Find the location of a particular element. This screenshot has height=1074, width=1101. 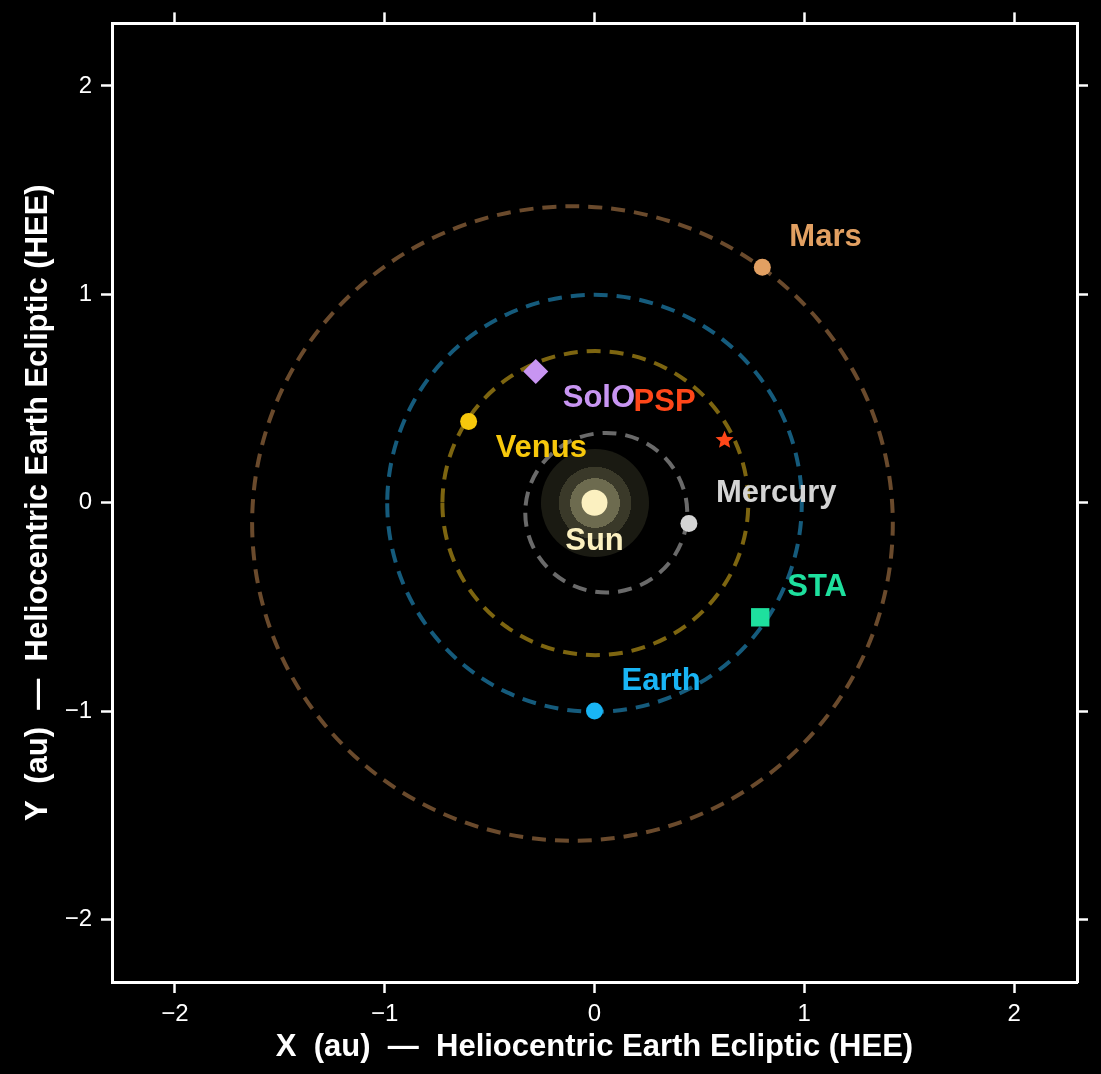

x-tick-label: −1 is located at coordinates (385, 1013).